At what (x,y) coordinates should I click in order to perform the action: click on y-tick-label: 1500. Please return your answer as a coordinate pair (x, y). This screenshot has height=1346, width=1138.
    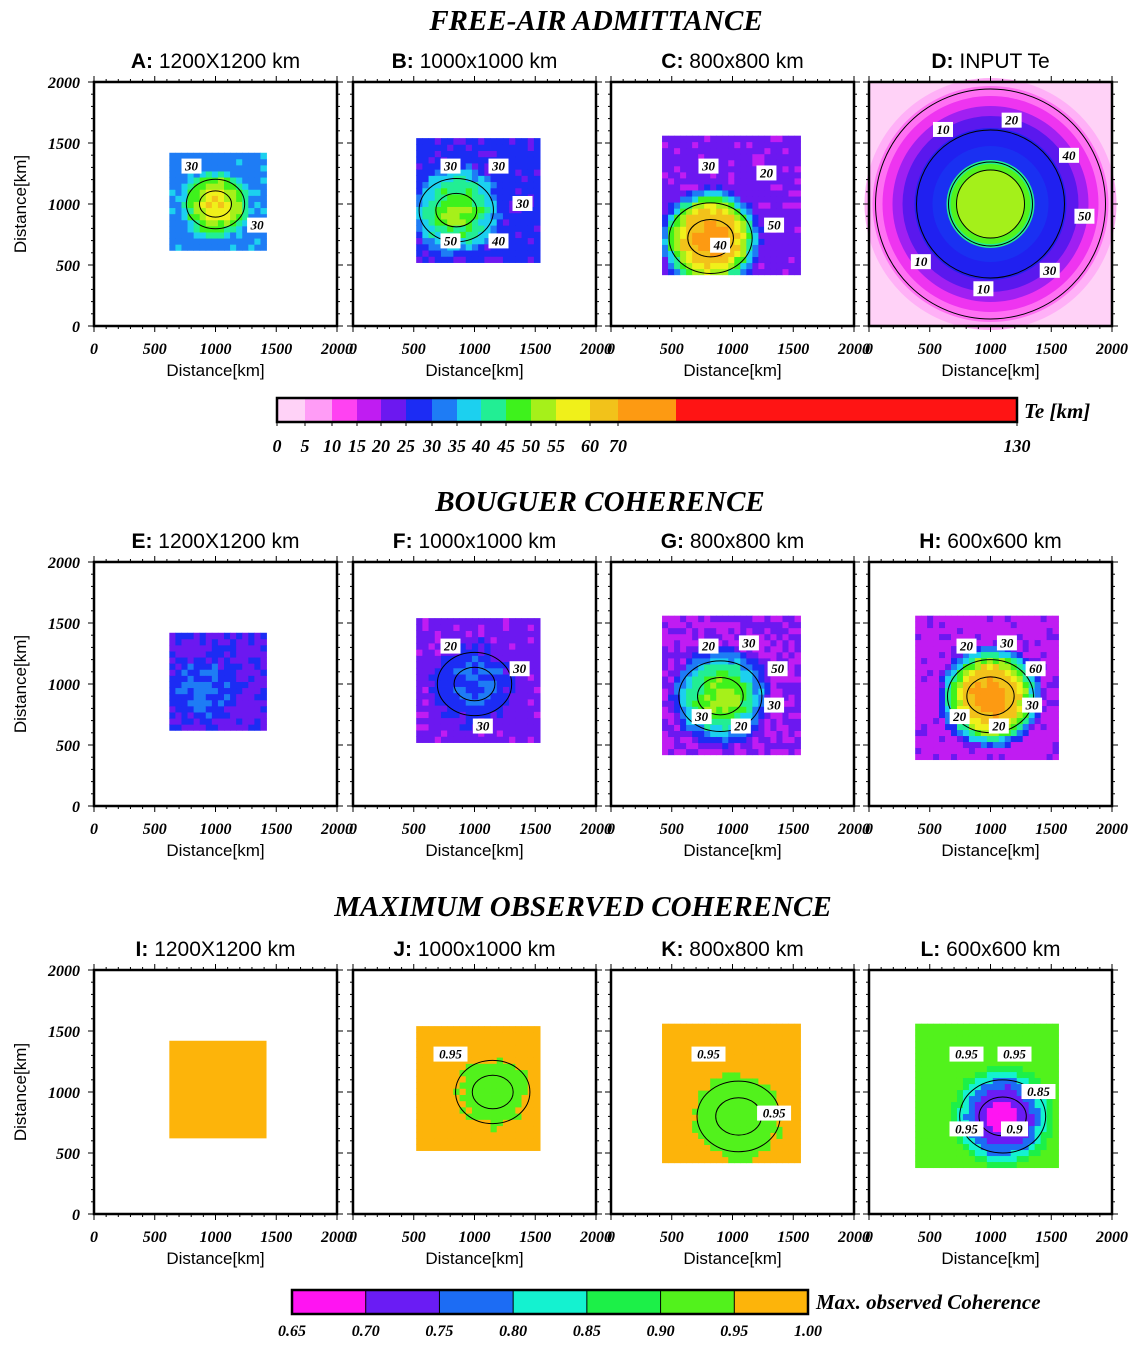
    Looking at the image, I should click on (64, 1032).